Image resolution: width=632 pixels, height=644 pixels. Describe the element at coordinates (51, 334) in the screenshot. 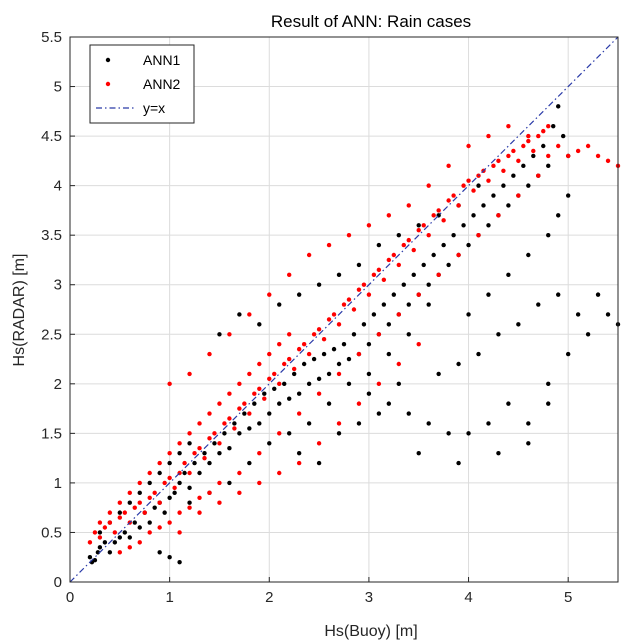

I see `y-tick-label: 2.5` at that location.